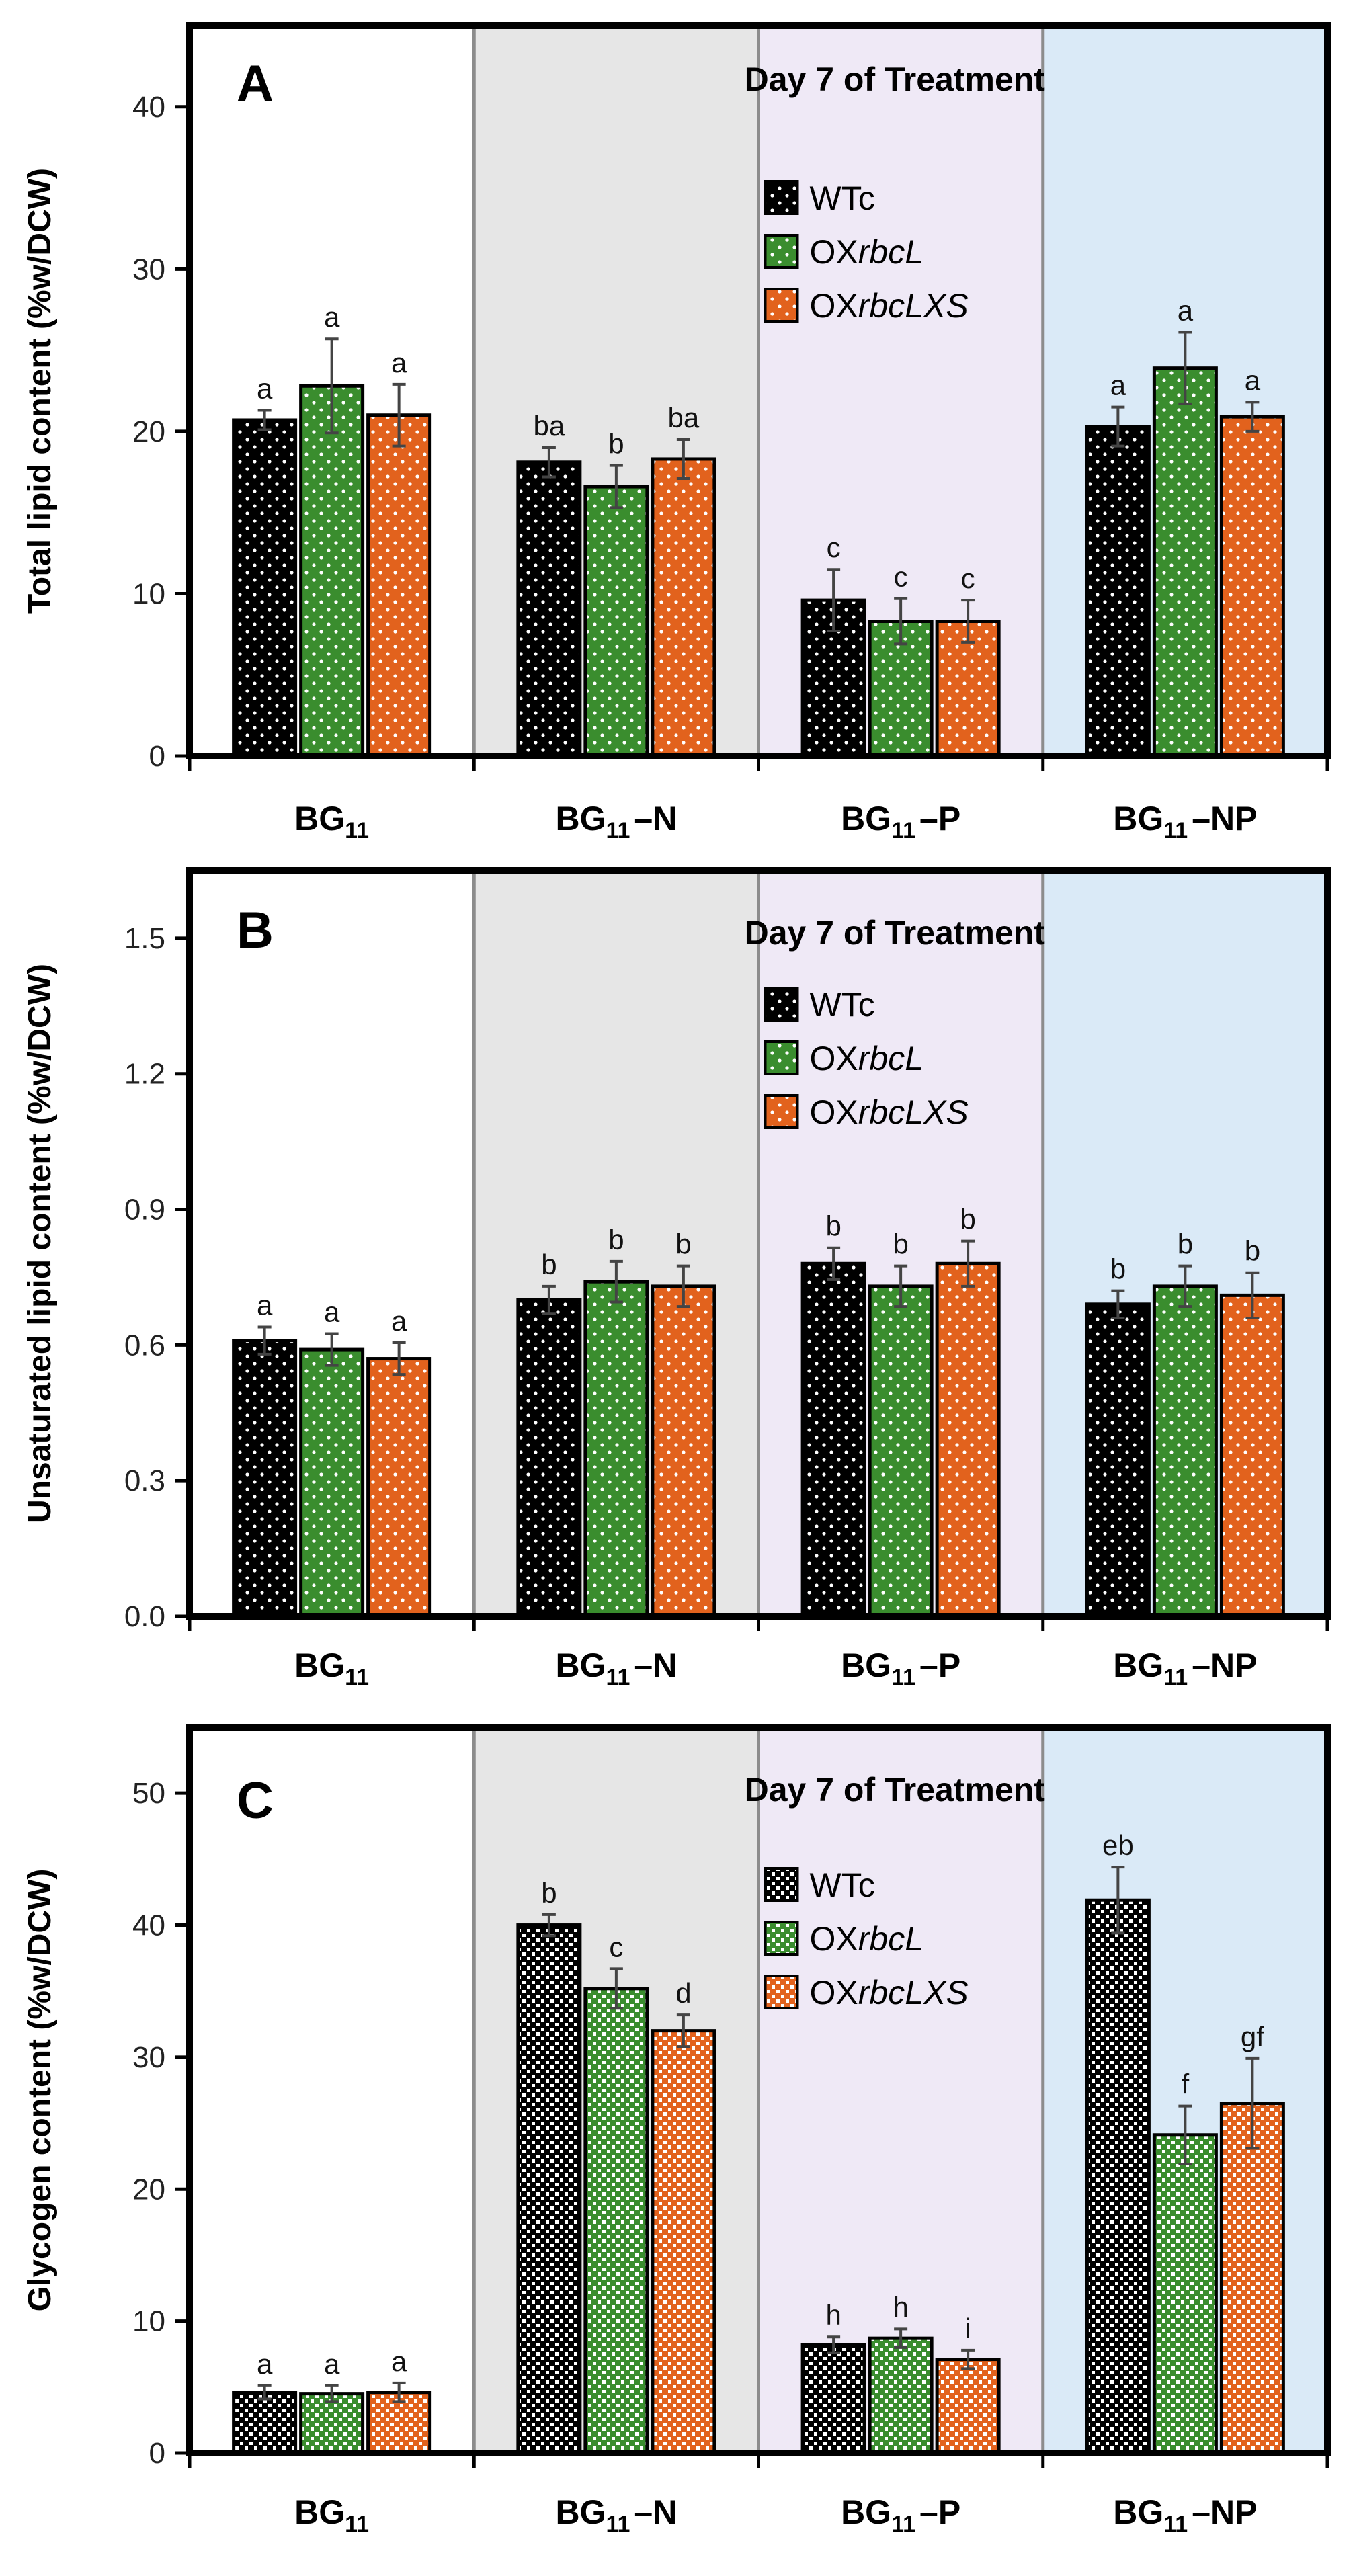 Image resolution: width=1357 pixels, height=2576 pixels. Describe the element at coordinates (148, 593) in the screenshot. I see `y-tick-label: 10` at that location.